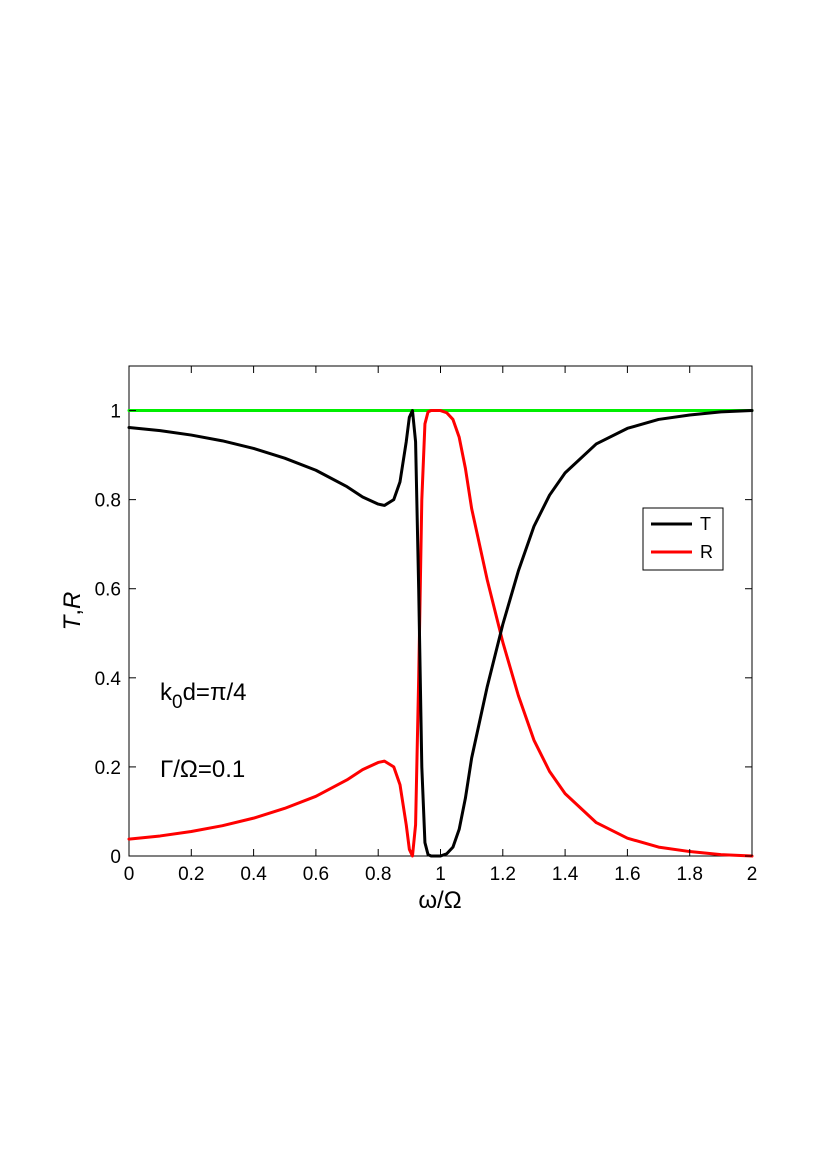 Image resolution: width=830 pixels, height=1175 pixels. What do you see at coordinates (108, 768) in the screenshot?
I see `y-tick-label: 0.2` at bounding box center [108, 768].